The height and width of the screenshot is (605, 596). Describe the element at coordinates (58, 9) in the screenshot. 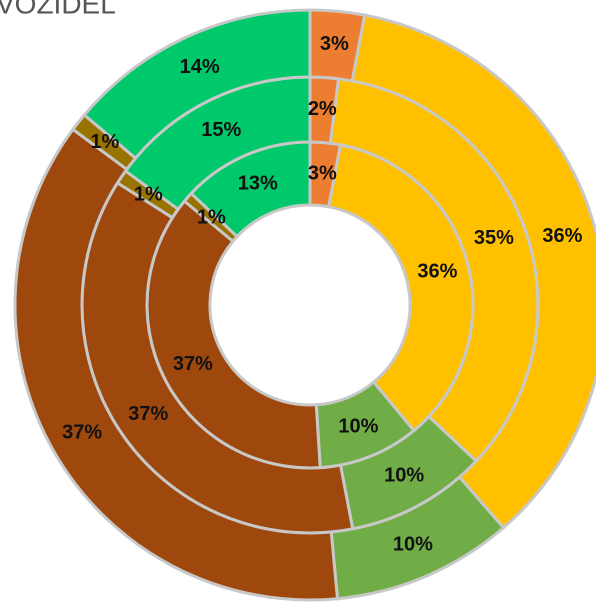

I see `chart-title: VOZIDEL` at that location.